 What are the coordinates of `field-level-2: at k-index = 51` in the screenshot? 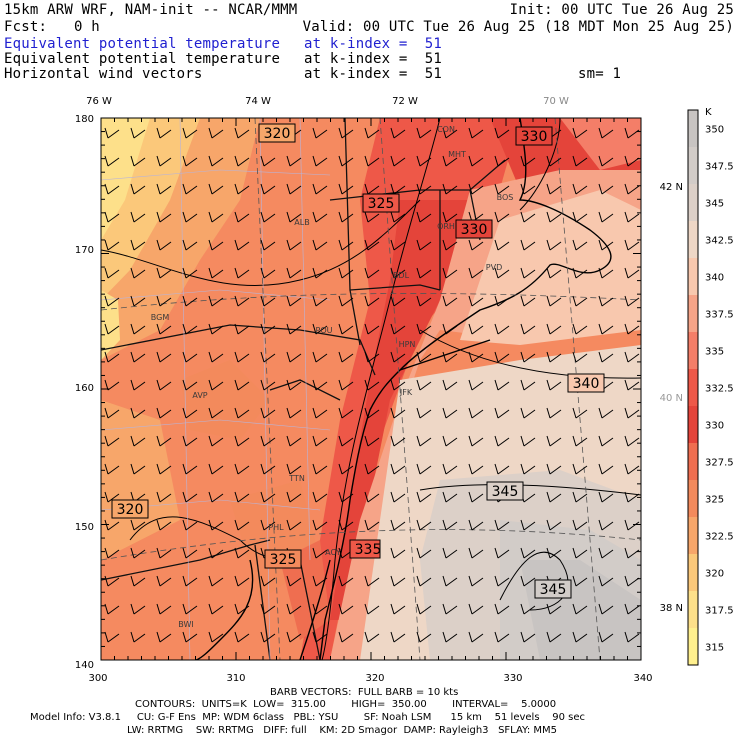 It's located at (373, 59).